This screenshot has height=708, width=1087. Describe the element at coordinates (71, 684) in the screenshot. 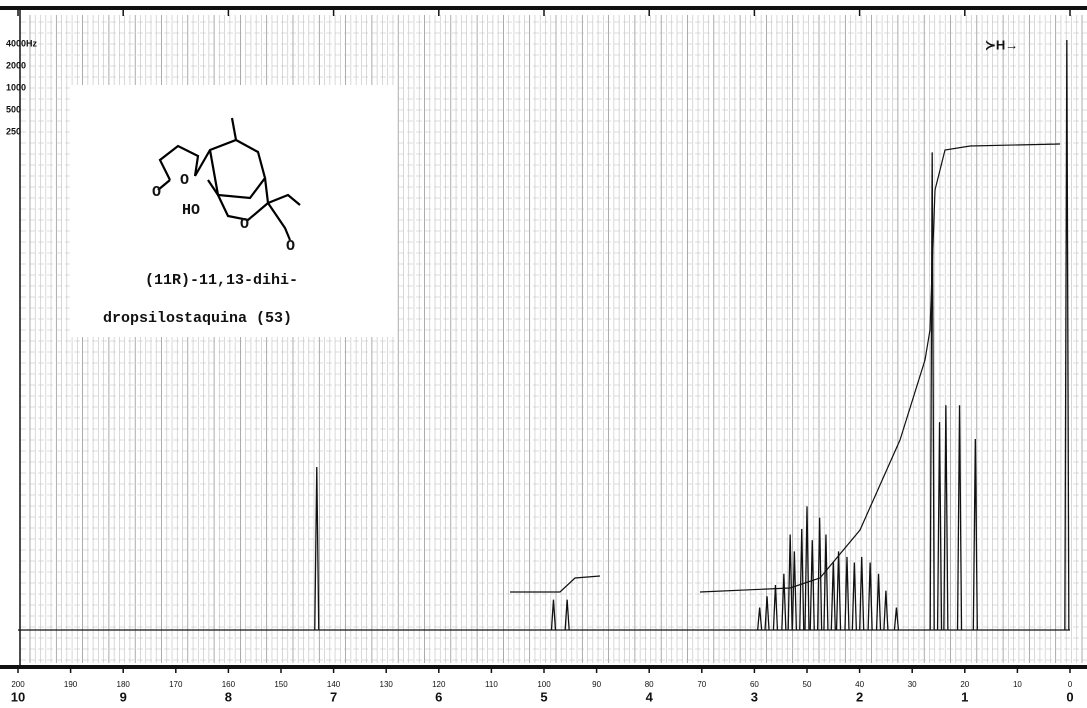

I see `x2-tick-label: 190` at that location.